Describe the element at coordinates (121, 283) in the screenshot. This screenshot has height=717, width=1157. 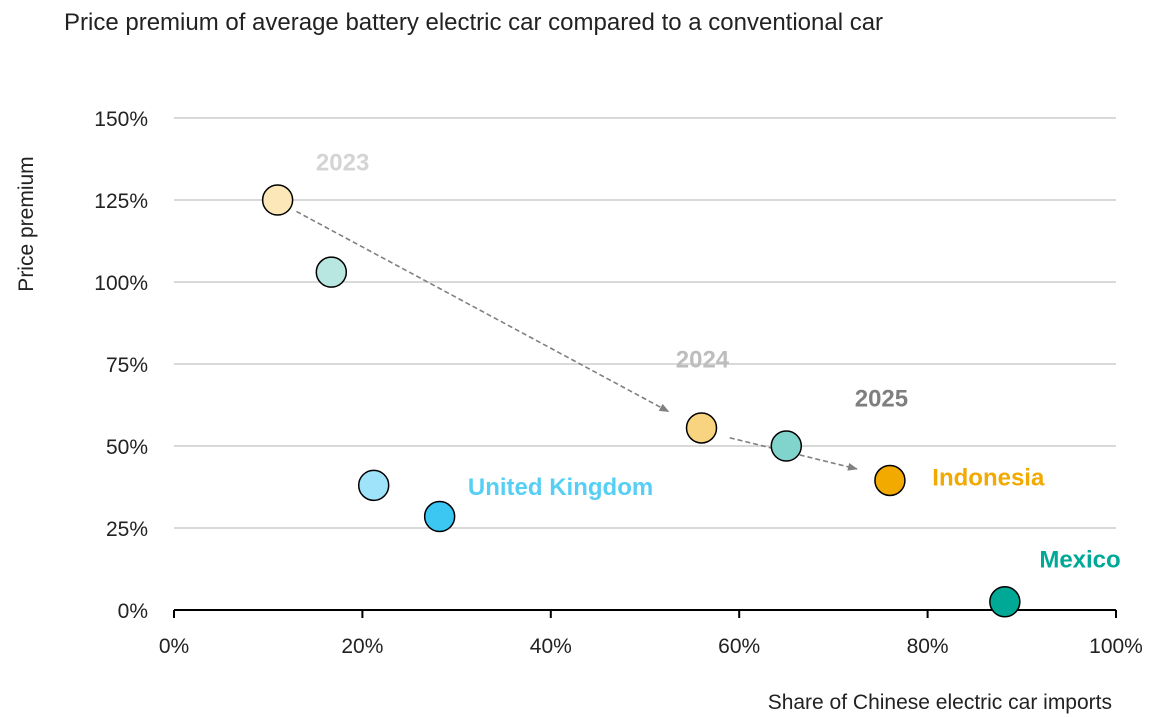
I see `y-tick-label: 100%` at that location.